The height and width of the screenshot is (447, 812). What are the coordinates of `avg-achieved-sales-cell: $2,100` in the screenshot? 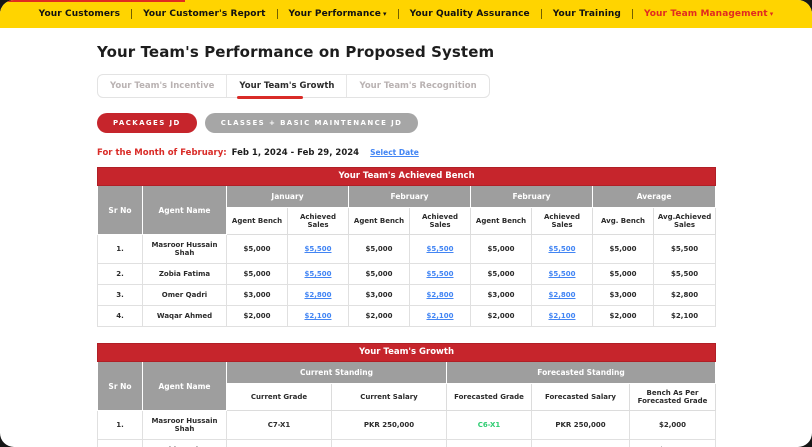 It's located at (684, 316).